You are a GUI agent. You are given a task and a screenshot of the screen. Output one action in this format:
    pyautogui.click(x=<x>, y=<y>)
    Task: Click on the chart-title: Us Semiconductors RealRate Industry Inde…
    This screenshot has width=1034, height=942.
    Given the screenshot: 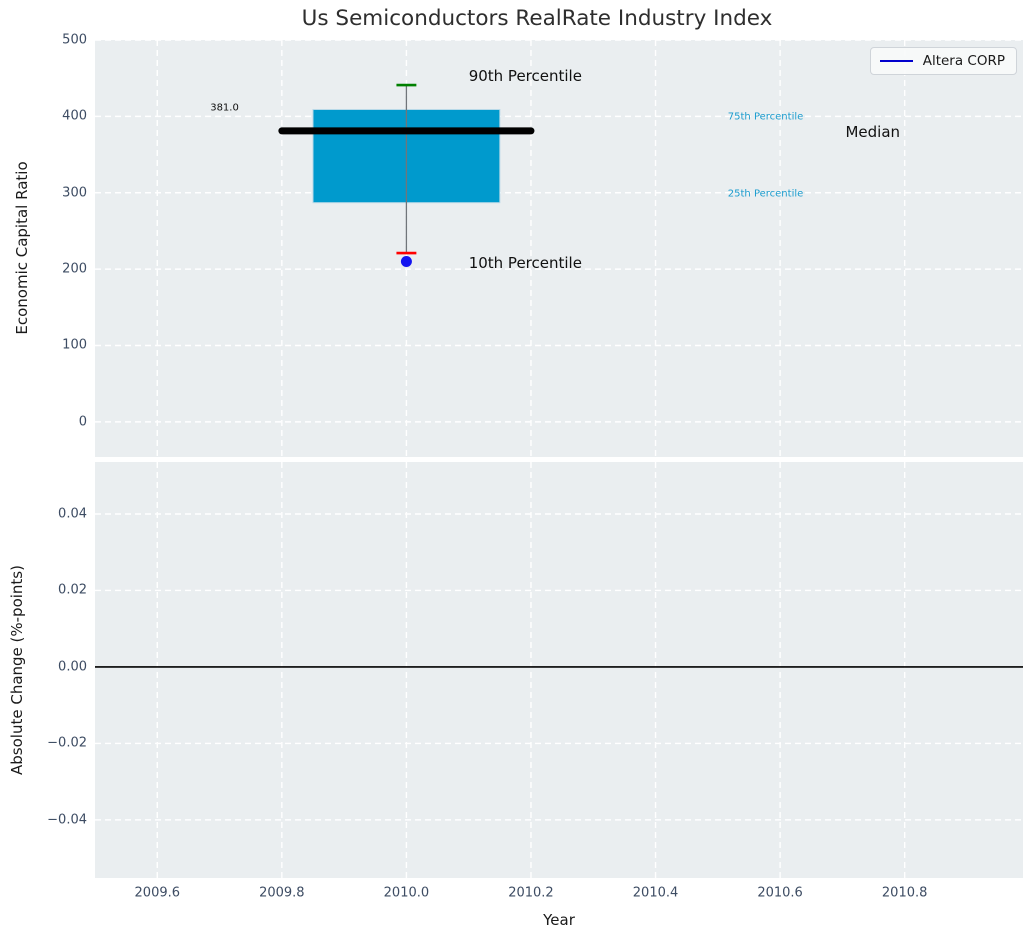 What is the action you would take?
    pyautogui.click(x=537, y=18)
    